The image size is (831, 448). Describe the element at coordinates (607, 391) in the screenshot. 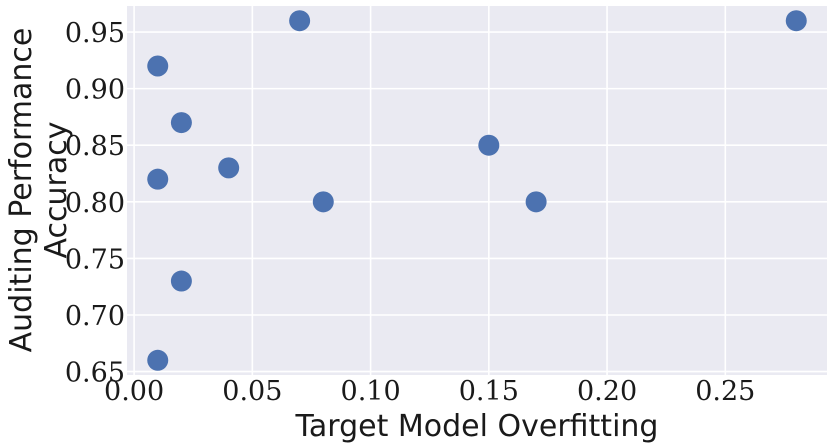

I see `x-tick-label: 0.20` at that location.